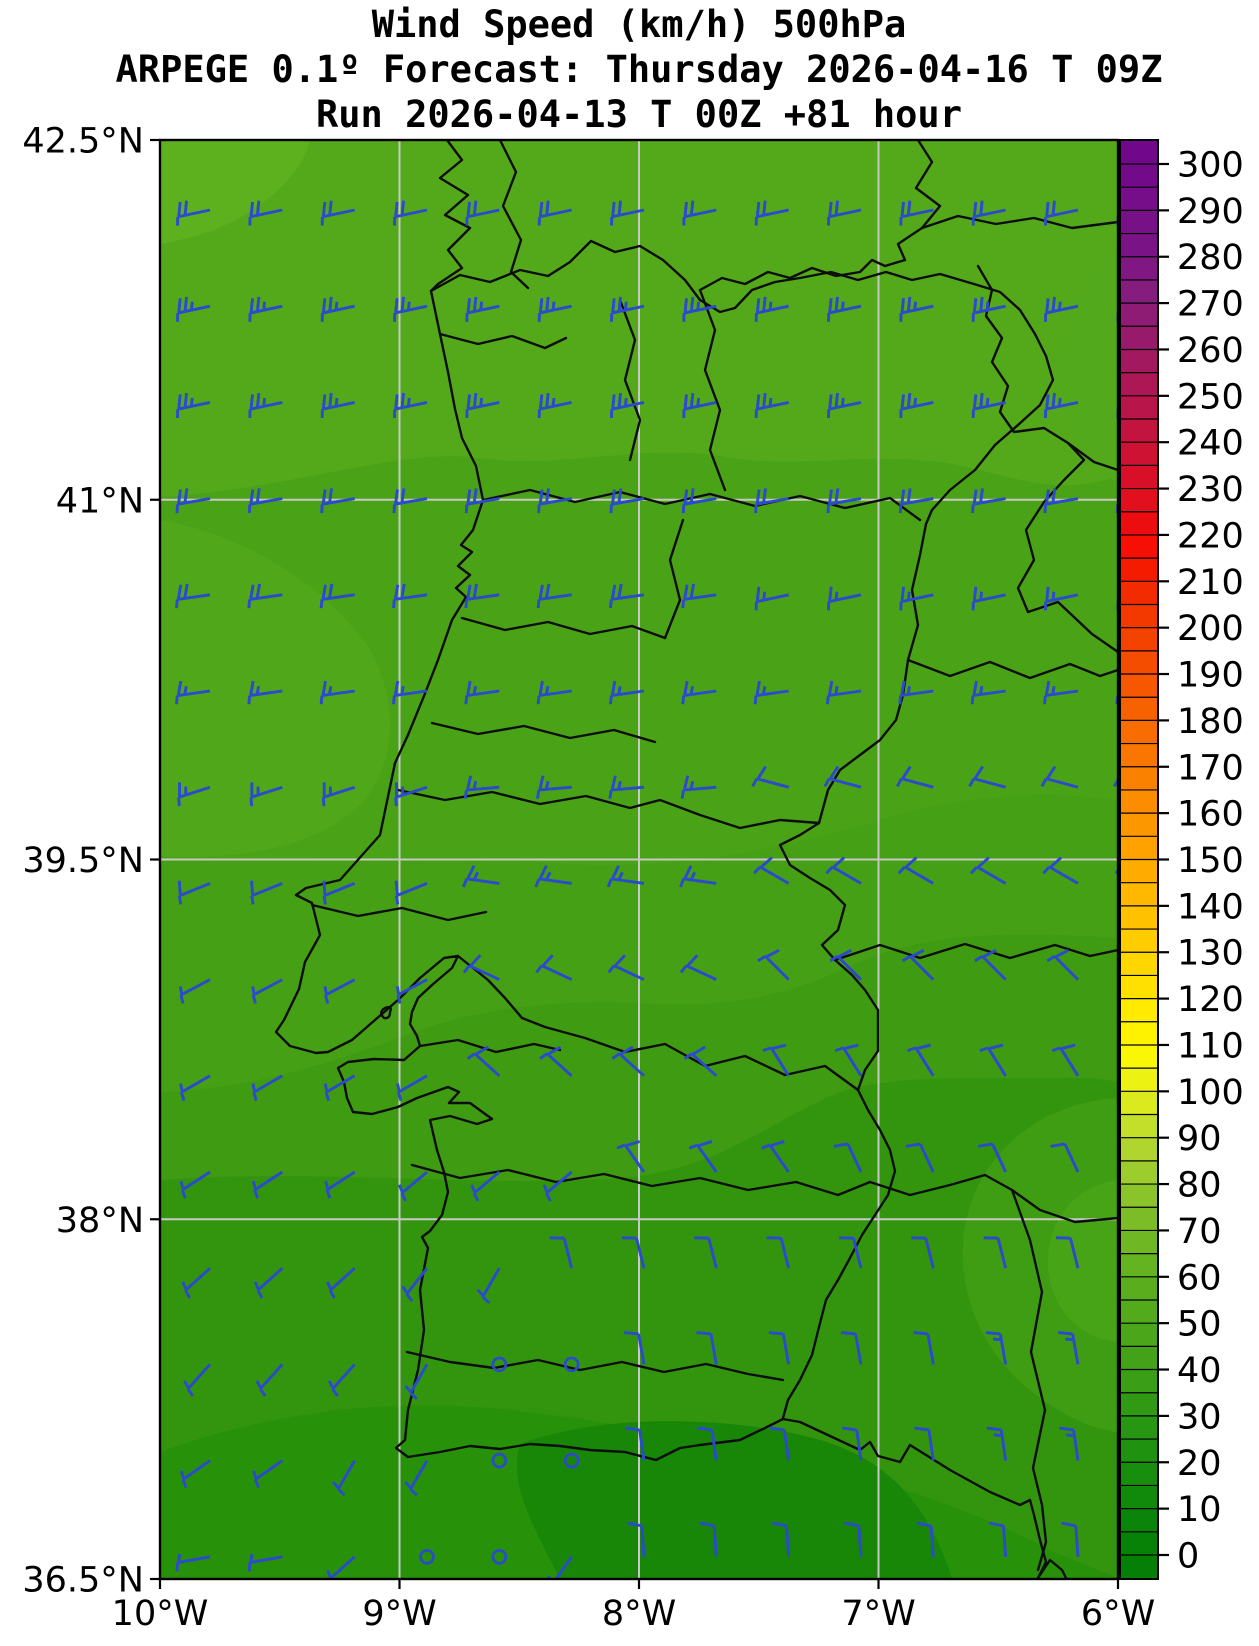 Image resolution: width=1259 pixels, height=1646 pixels. Describe the element at coordinates (1199, 1417) in the screenshot. I see `colorbar-tick-label: 30` at that location.